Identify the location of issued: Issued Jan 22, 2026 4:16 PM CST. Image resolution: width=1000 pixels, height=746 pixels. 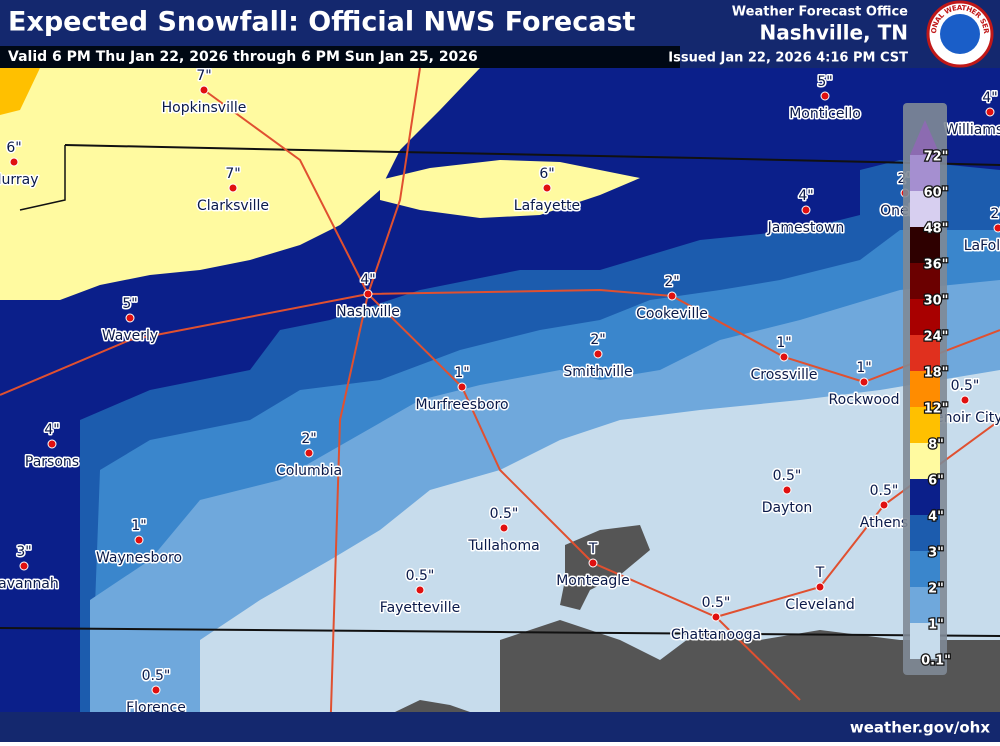
(788, 58).